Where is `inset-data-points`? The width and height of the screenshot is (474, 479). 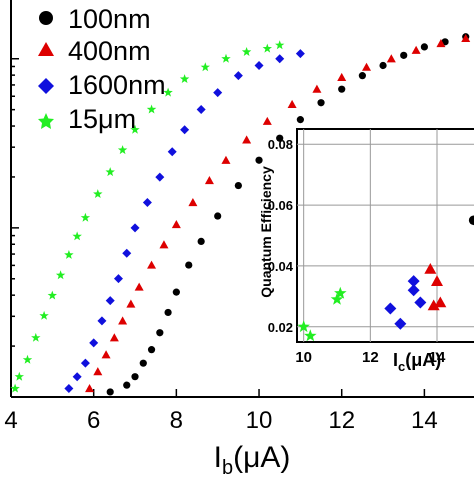
inset-data-points is located at coordinates (385, 278).